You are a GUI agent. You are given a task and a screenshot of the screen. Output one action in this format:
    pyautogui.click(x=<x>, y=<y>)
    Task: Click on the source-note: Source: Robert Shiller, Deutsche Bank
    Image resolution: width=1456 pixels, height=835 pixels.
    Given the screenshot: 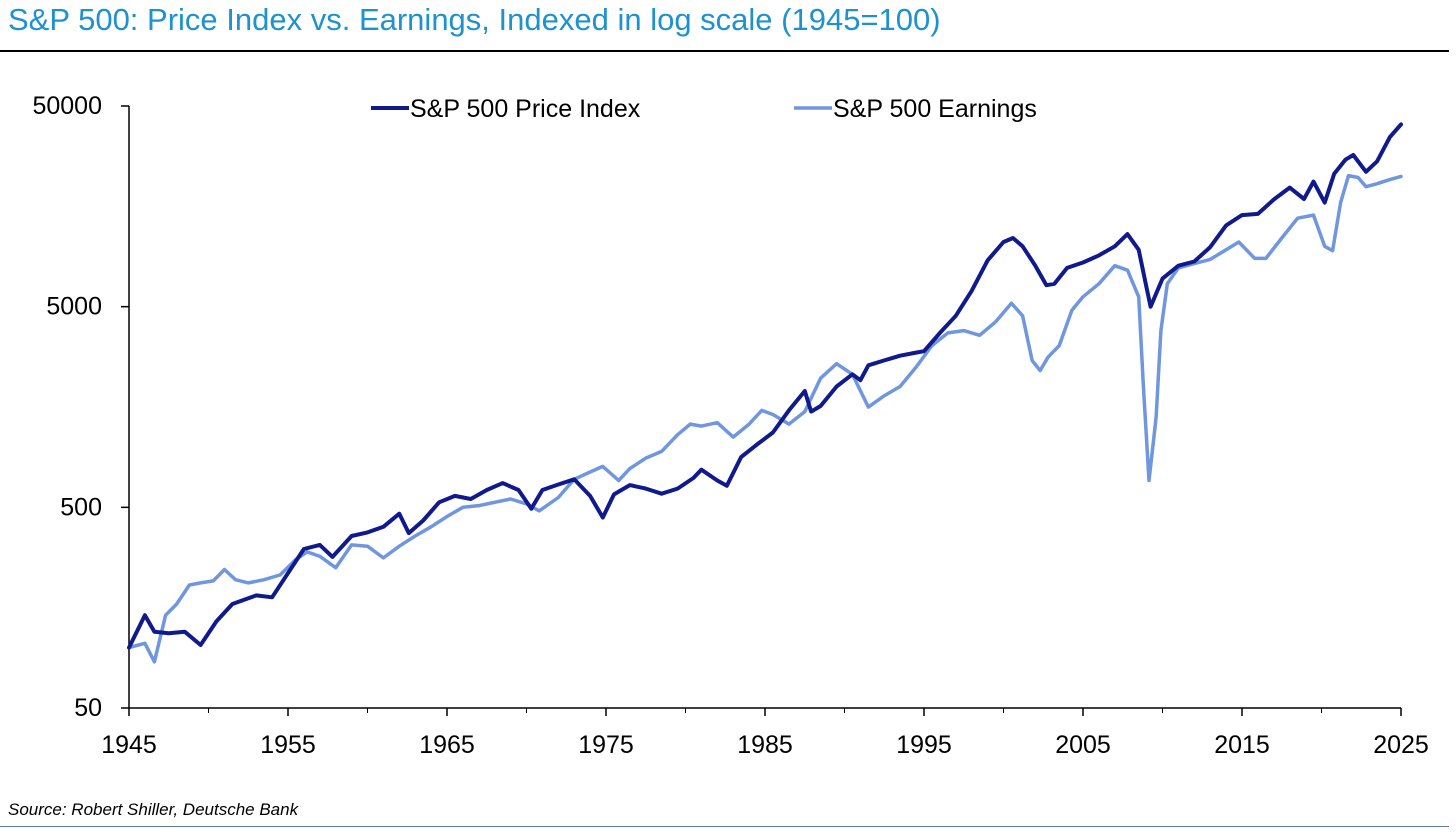 What is the action you would take?
    pyautogui.click(x=153, y=809)
    